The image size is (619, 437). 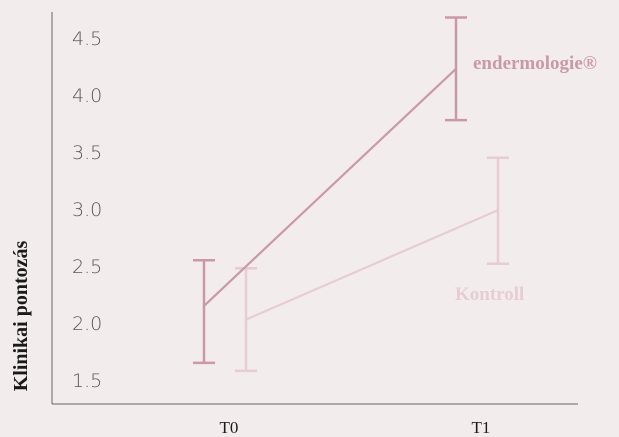 I want to click on x-tick-labels: T0 T1, so click(x=355, y=427).